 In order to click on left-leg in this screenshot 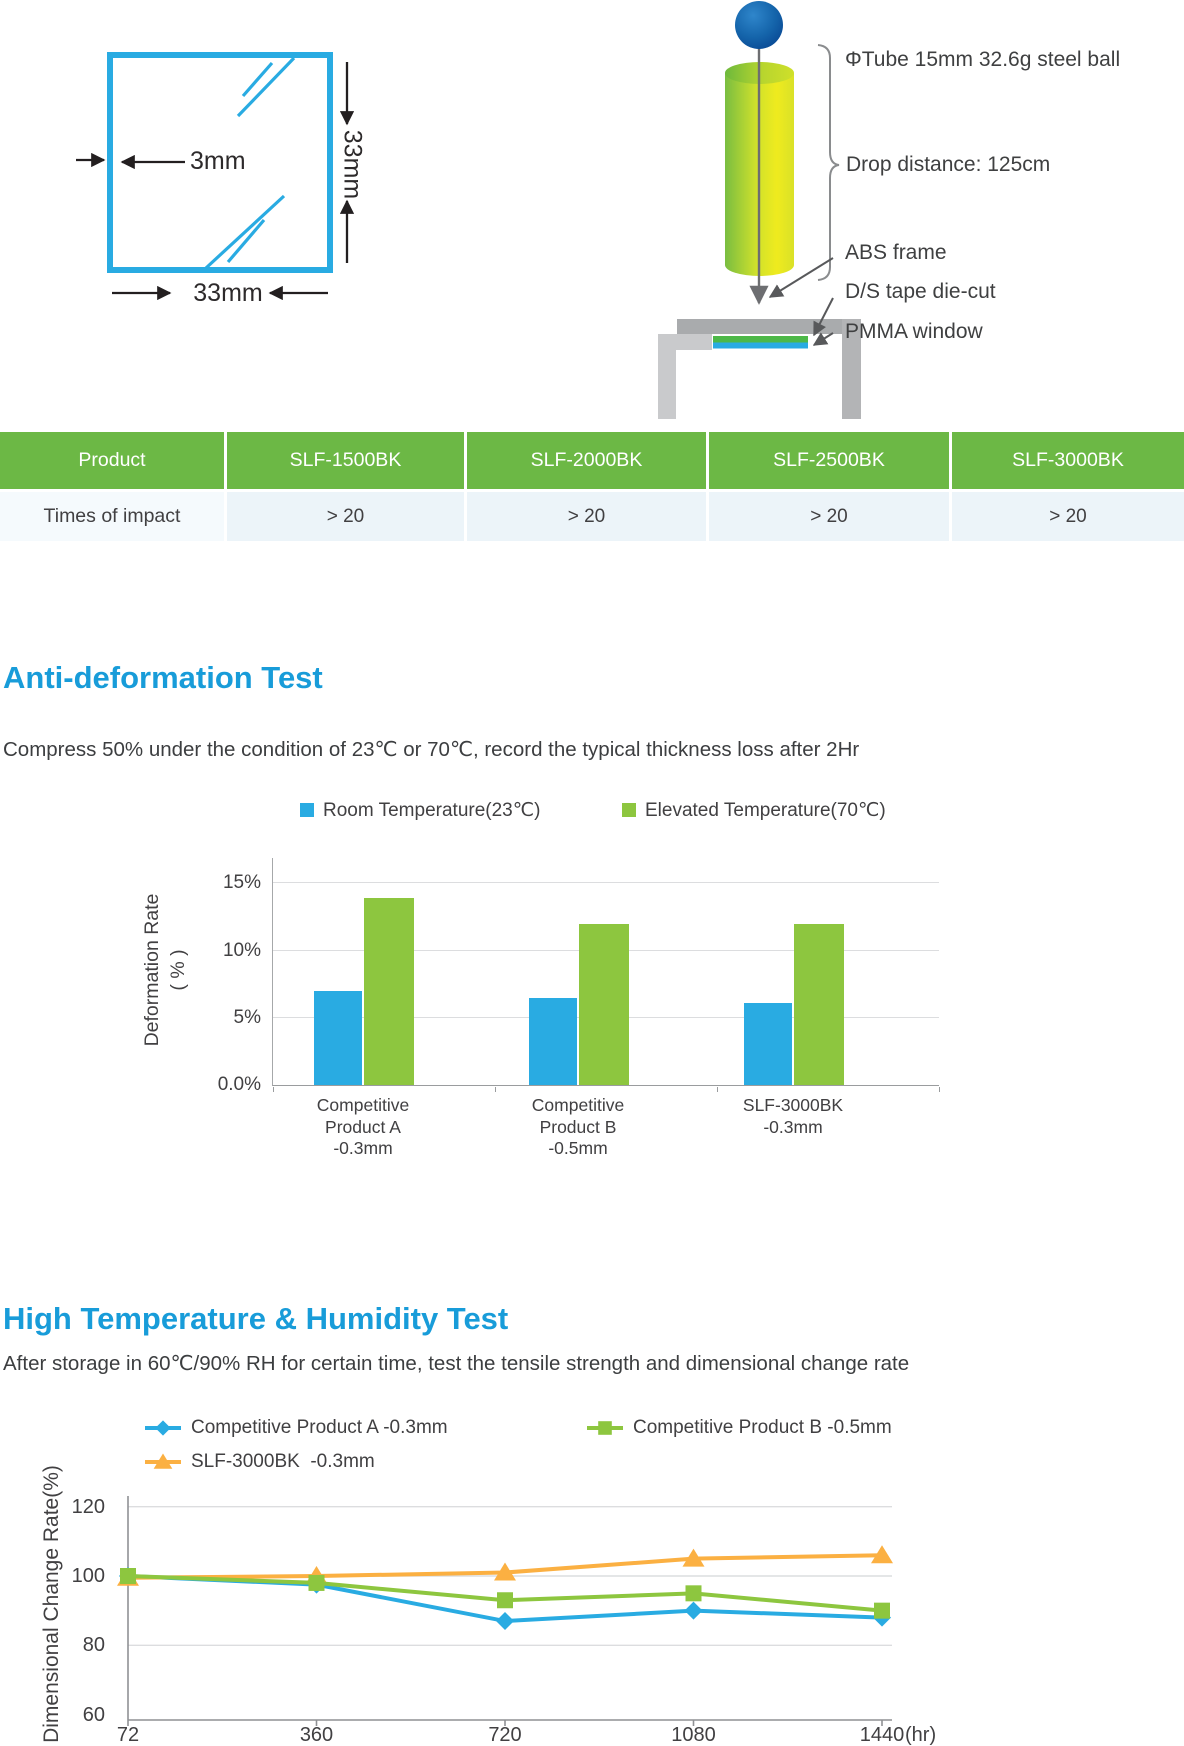, I will do `click(667, 376)`.